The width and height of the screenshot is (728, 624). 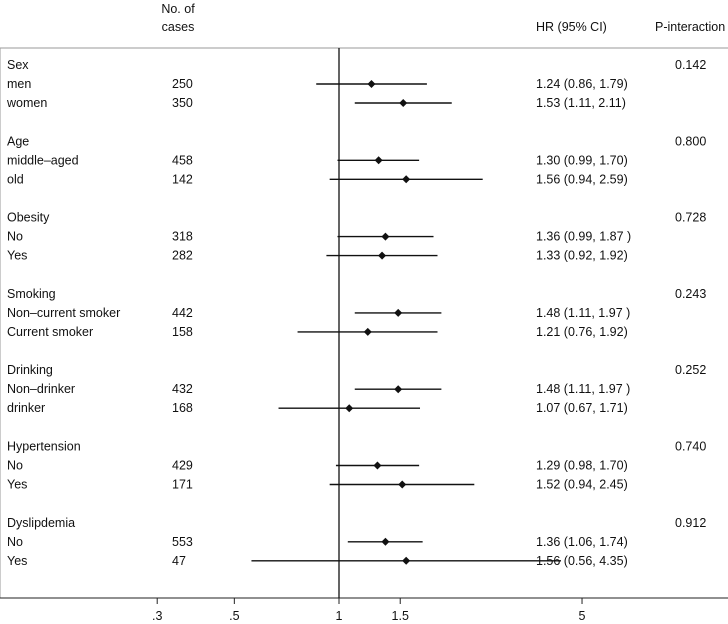 I want to click on row-cases: 429, so click(x=182, y=466).